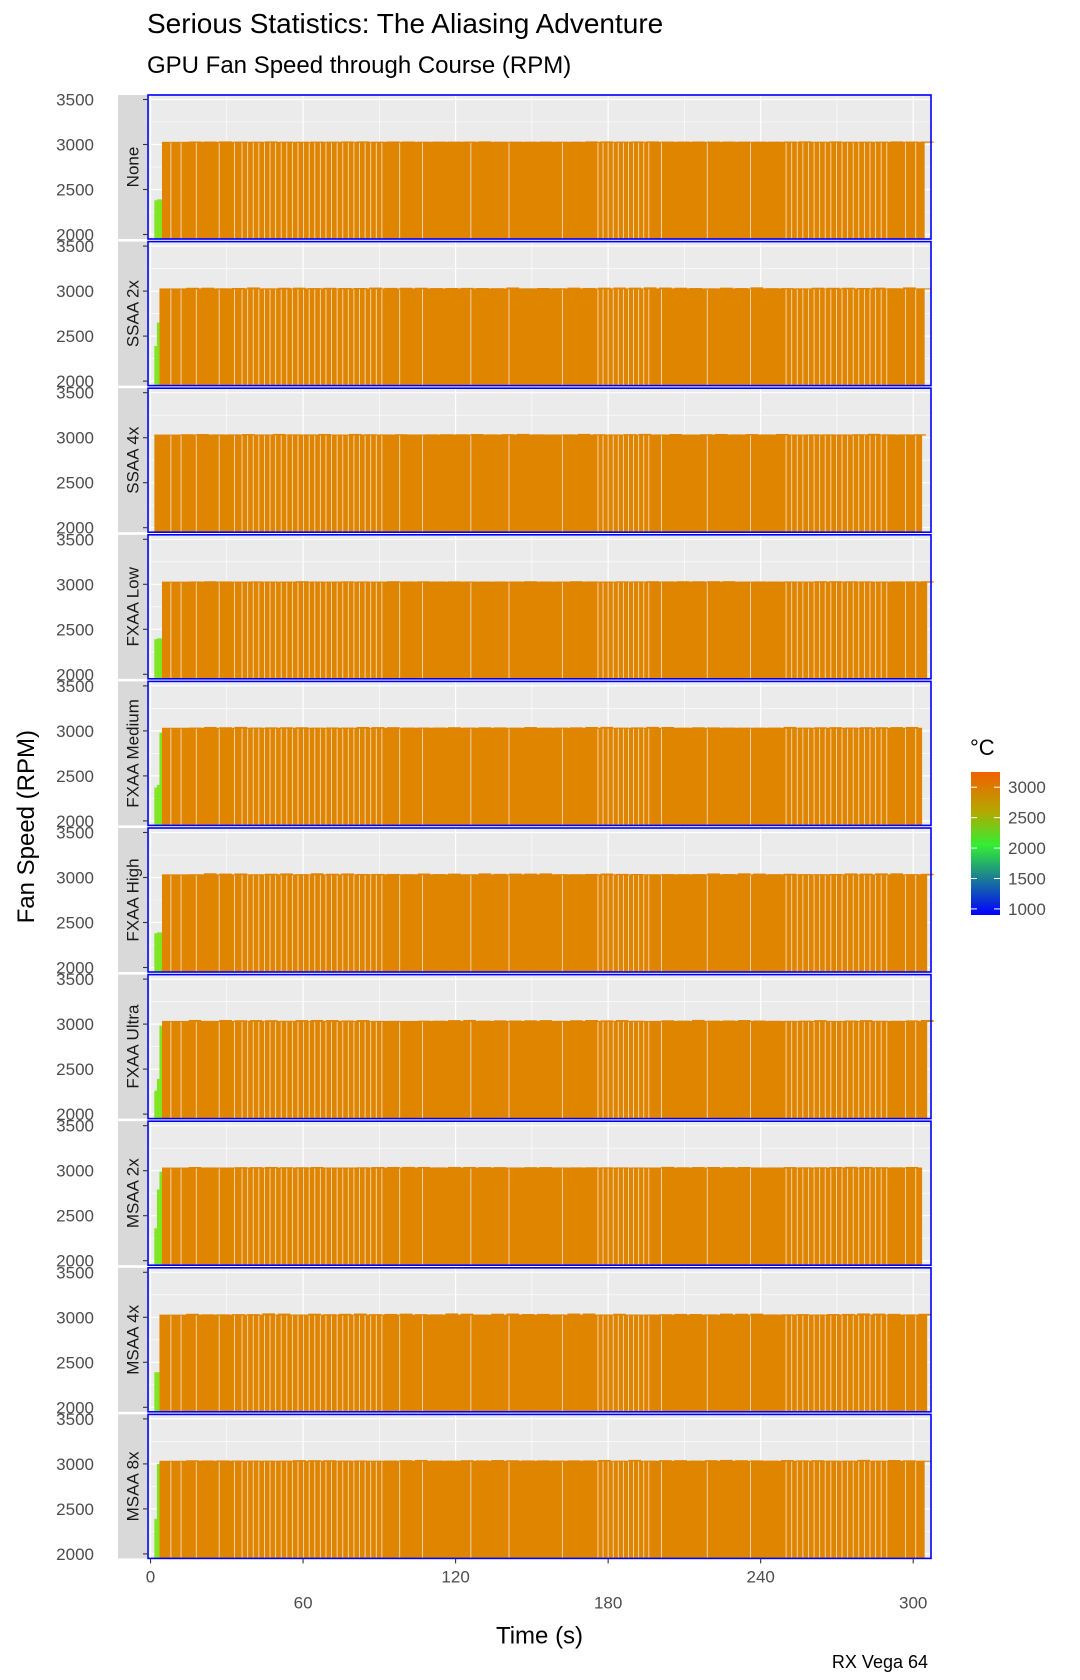 The image size is (1080, 1680). I want to click on x-tick-label: 0, so click(150, 1576).